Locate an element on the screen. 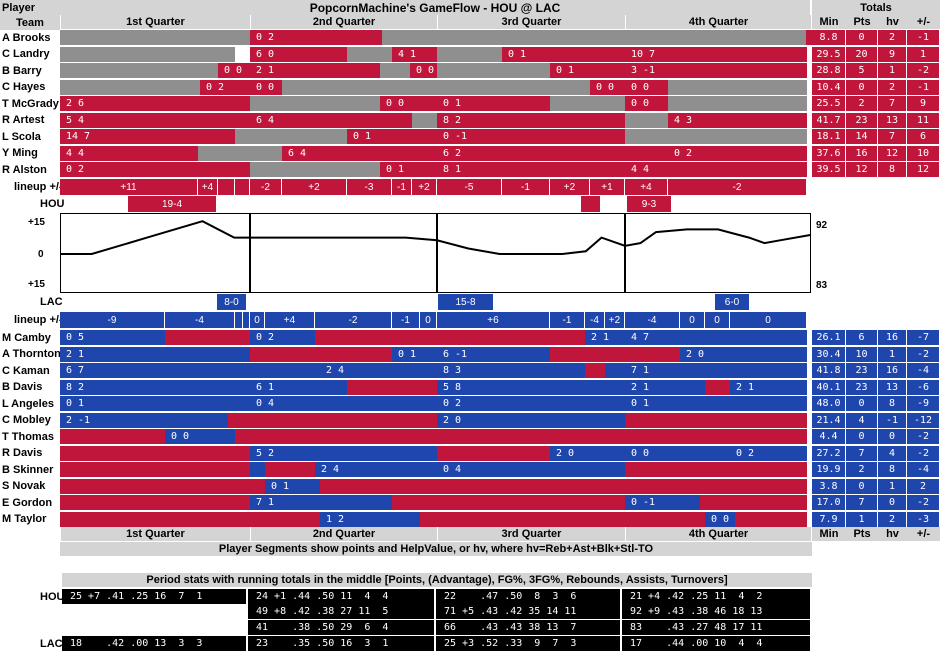 This screenshot has height=652, width=940. bottom-quarter-4: 4th Quarter is located at coordinates (718, 534).